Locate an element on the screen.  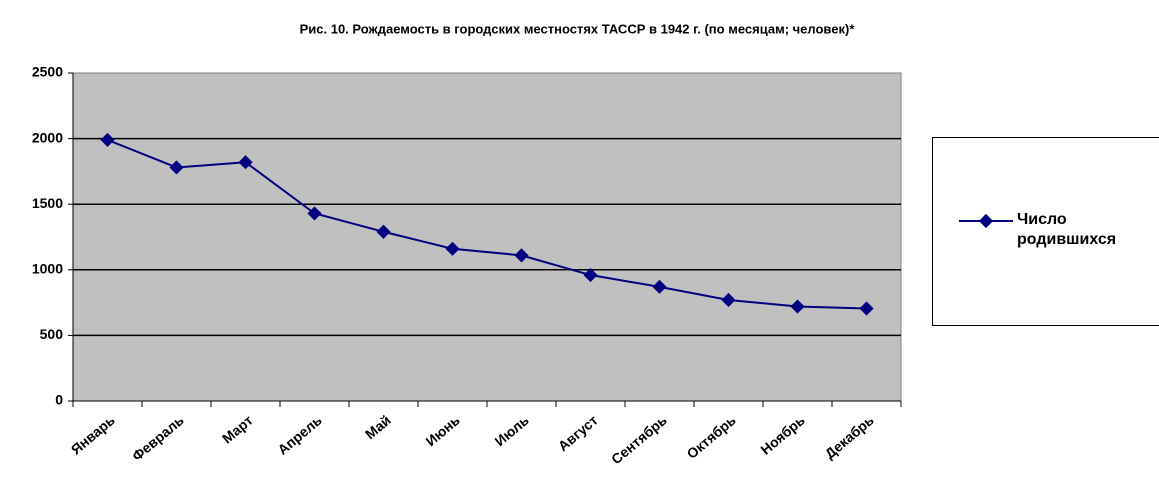
legend-label: Число родившихся is located at coordinates (1067, 229).